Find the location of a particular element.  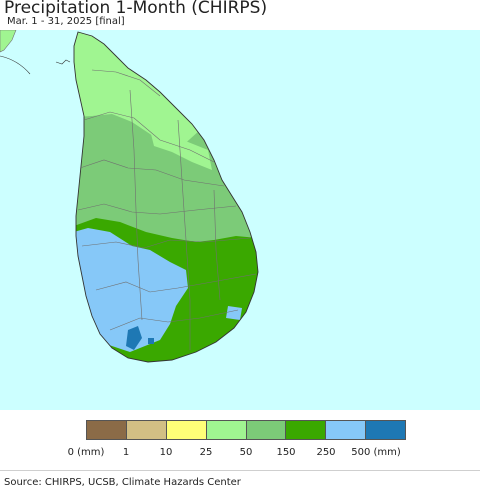

legend-tick-4: 50 is located at coordinates (246, 452).